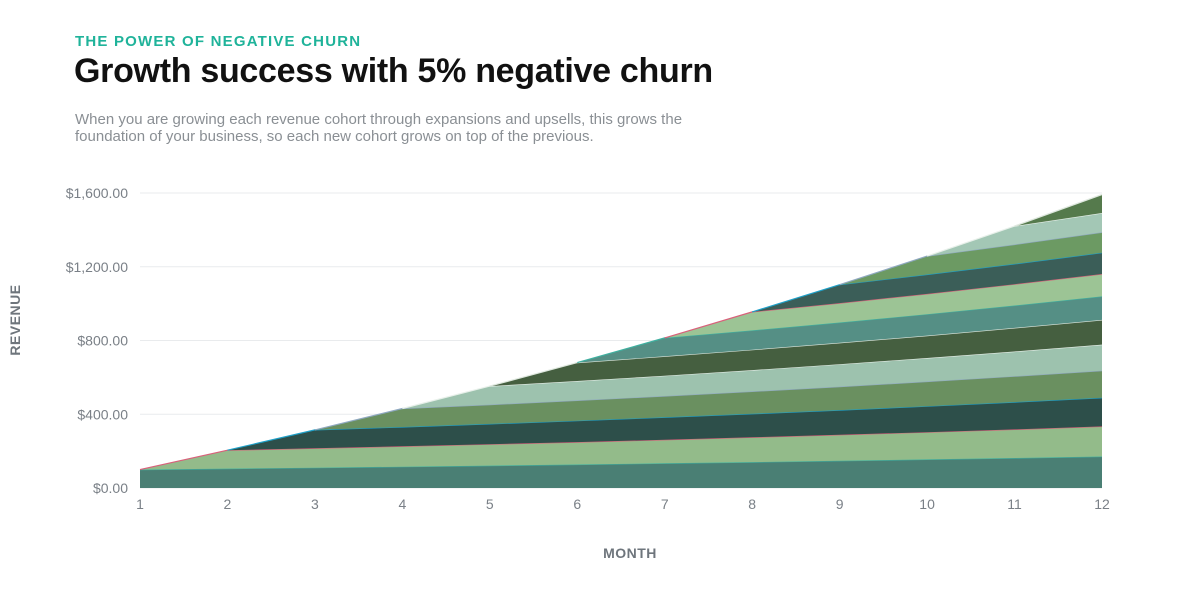 This screenshot has height=611, width=1200. I want to click on y-tick-label: $1,200.00, so click(97, 267).